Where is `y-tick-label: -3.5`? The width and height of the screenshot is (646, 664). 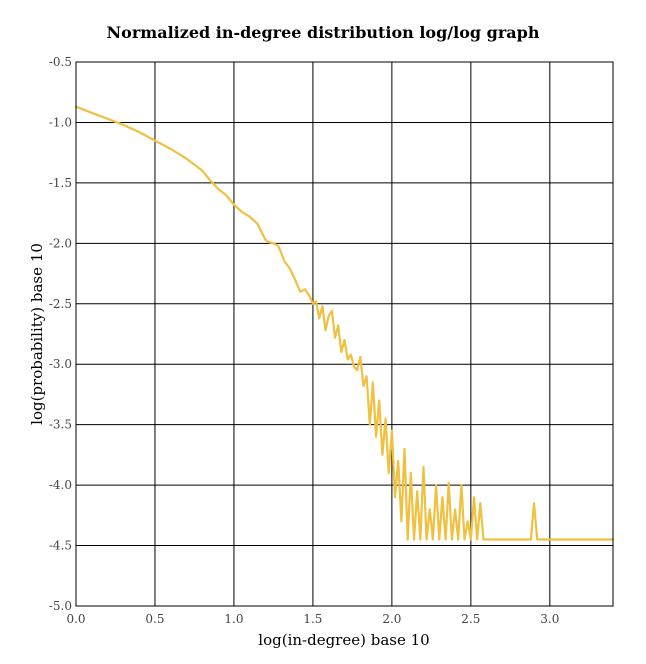 y-tick-label: -3.5 is located at coordinates (60, 425).